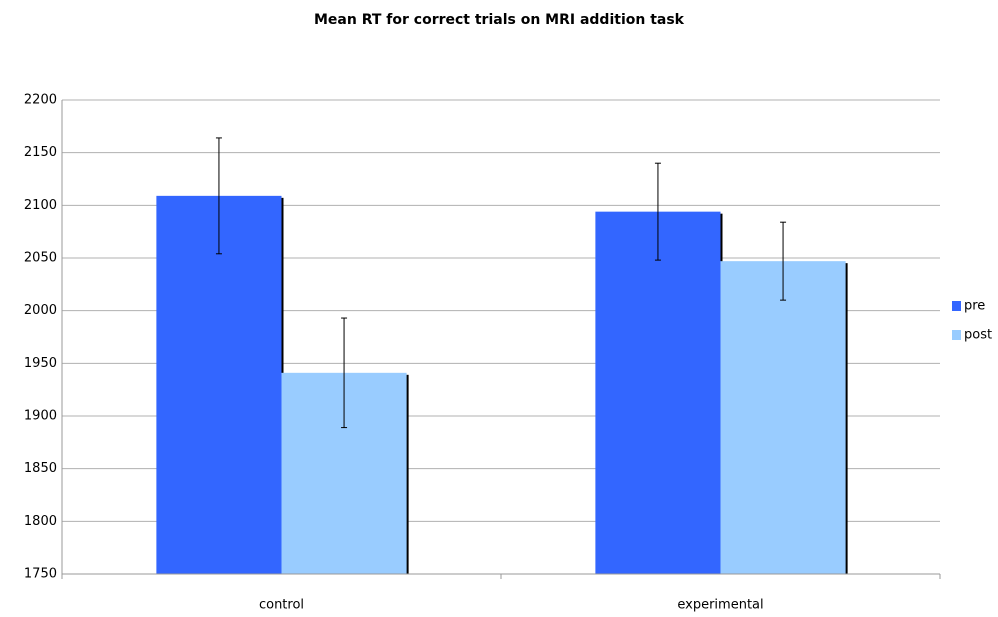  What do you see at coordinates (978, 335) in the screenshot?
I see `legend-label: post` at bounding box center [978, 335].